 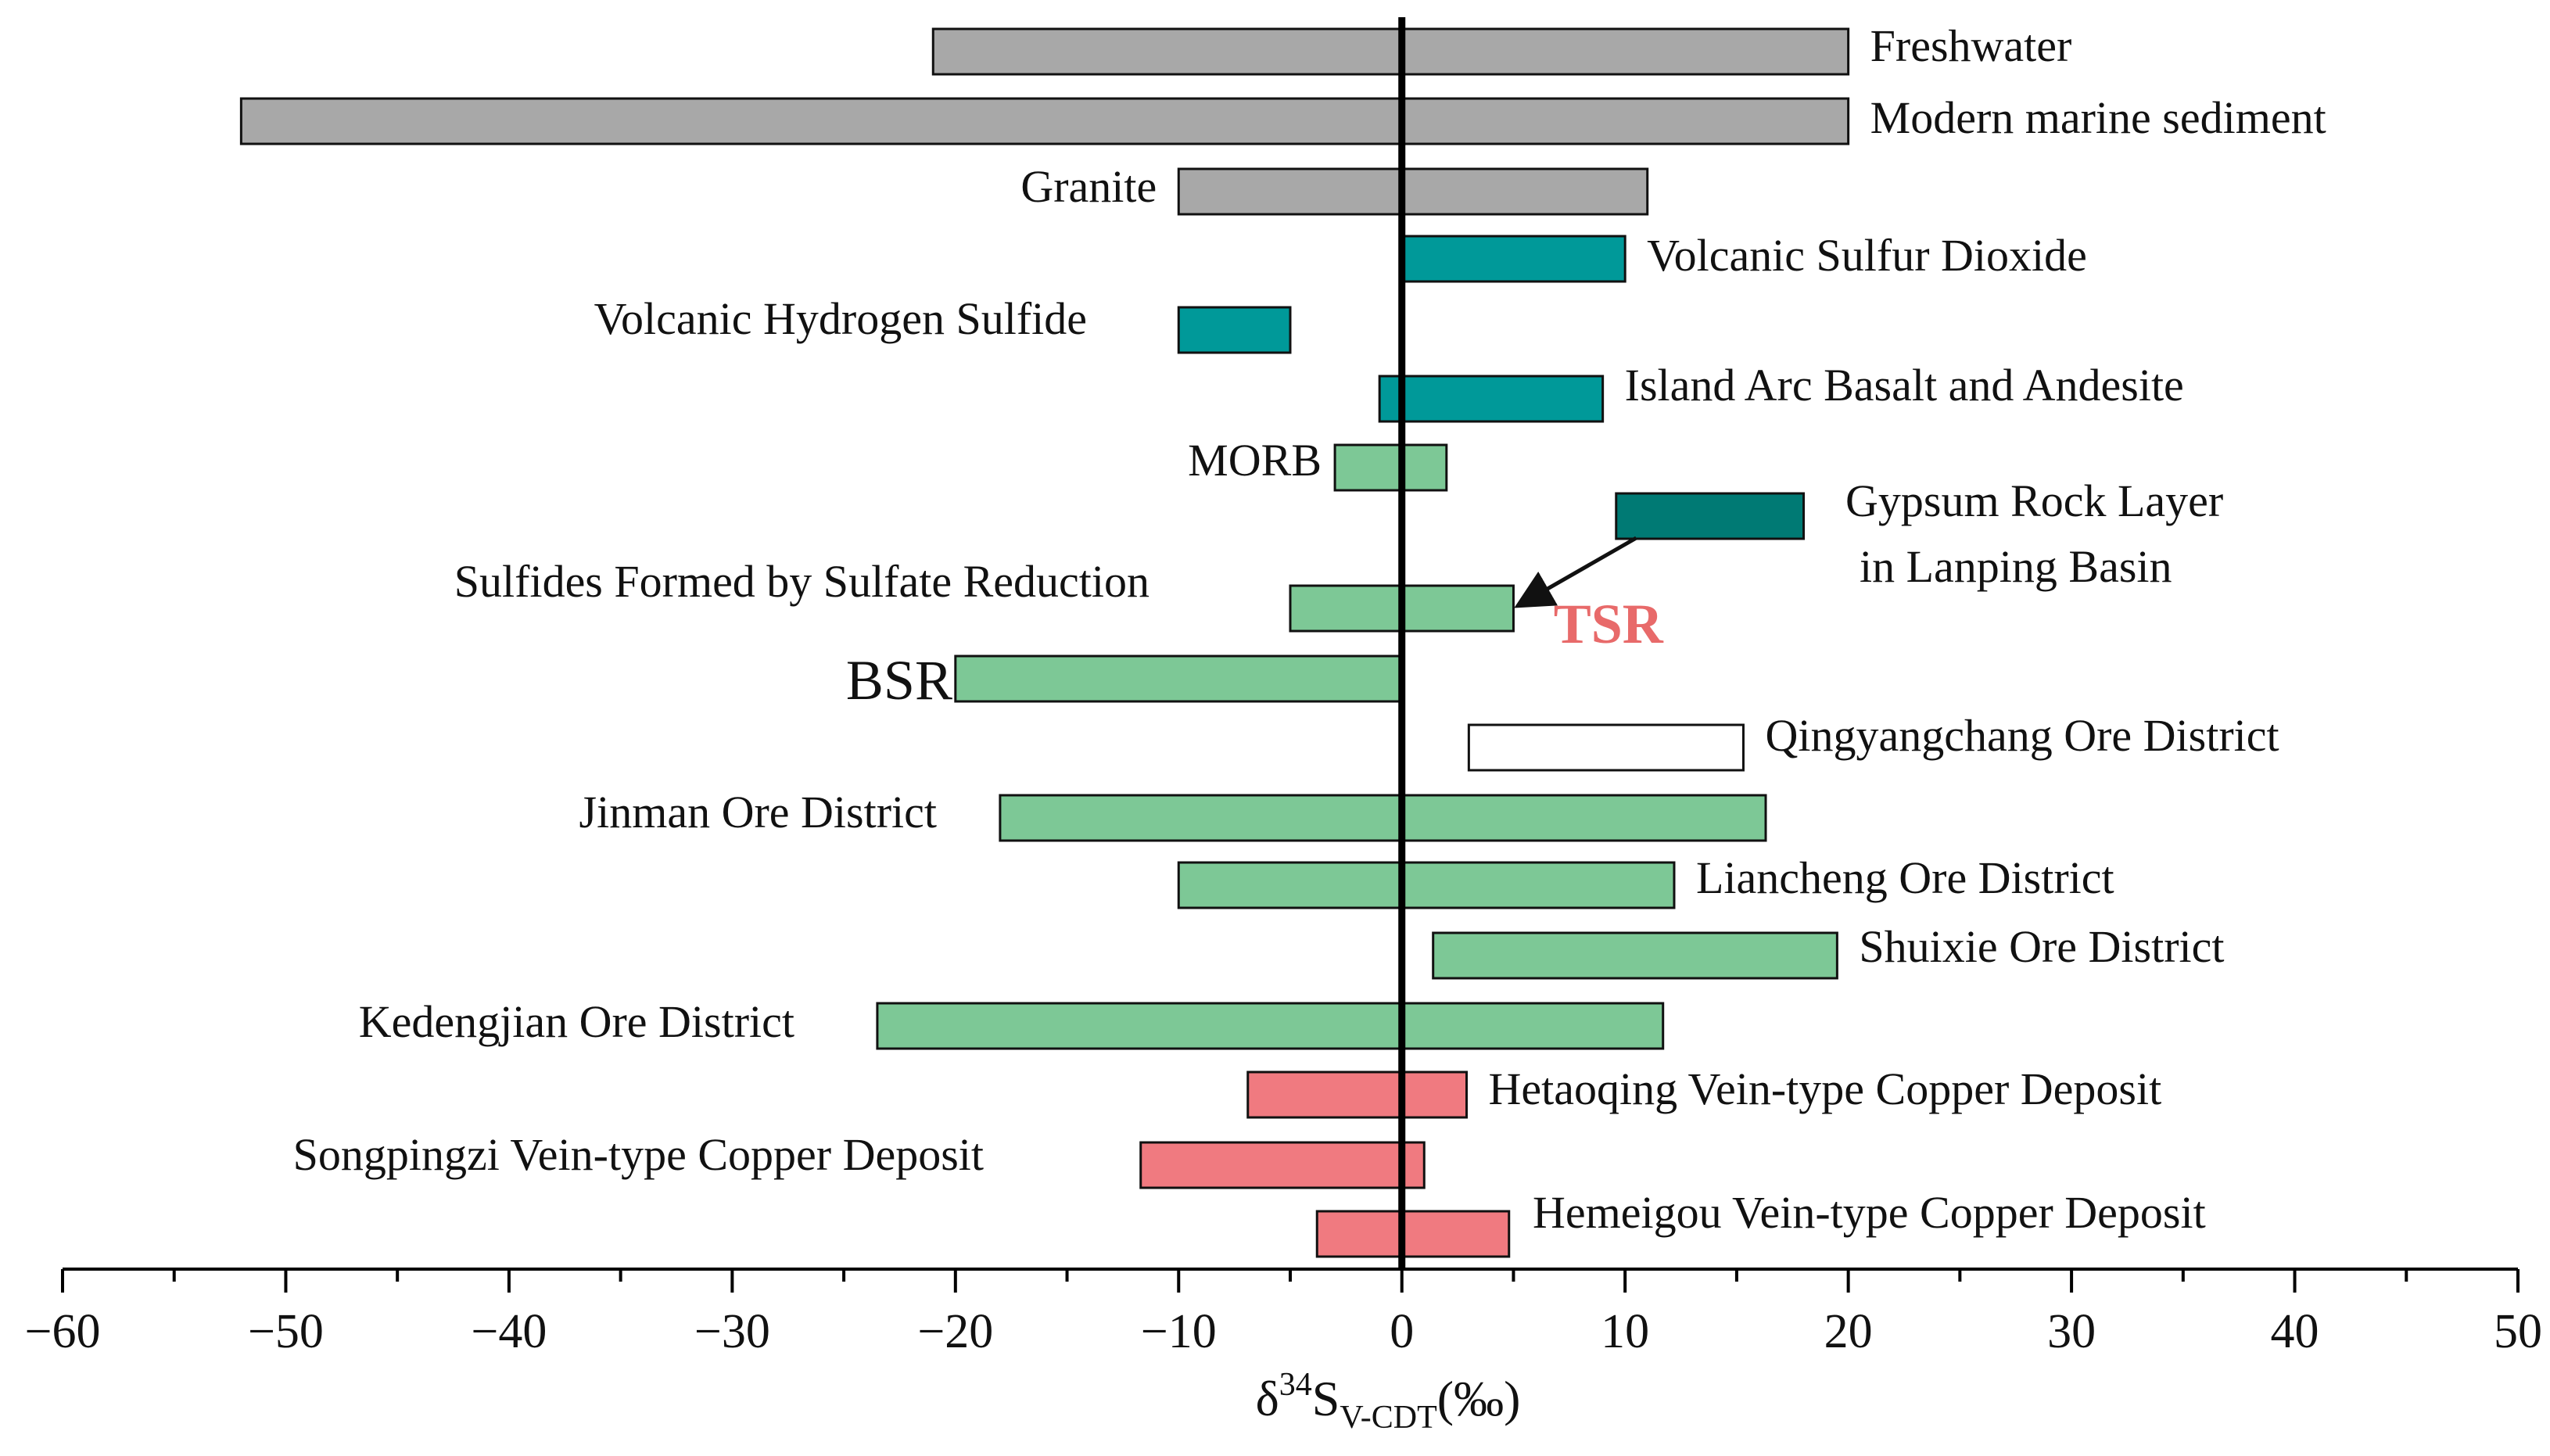 I want to click on bar-modern-marine-sediment, so click(x=1044, y=121).